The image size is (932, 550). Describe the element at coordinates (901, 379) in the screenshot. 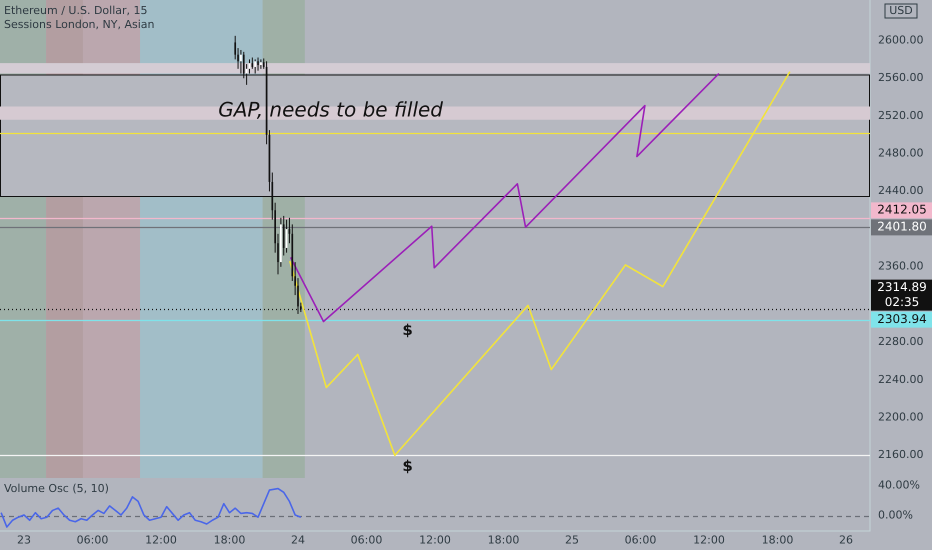

I see `y-tick-label: 2240.00` at that location.